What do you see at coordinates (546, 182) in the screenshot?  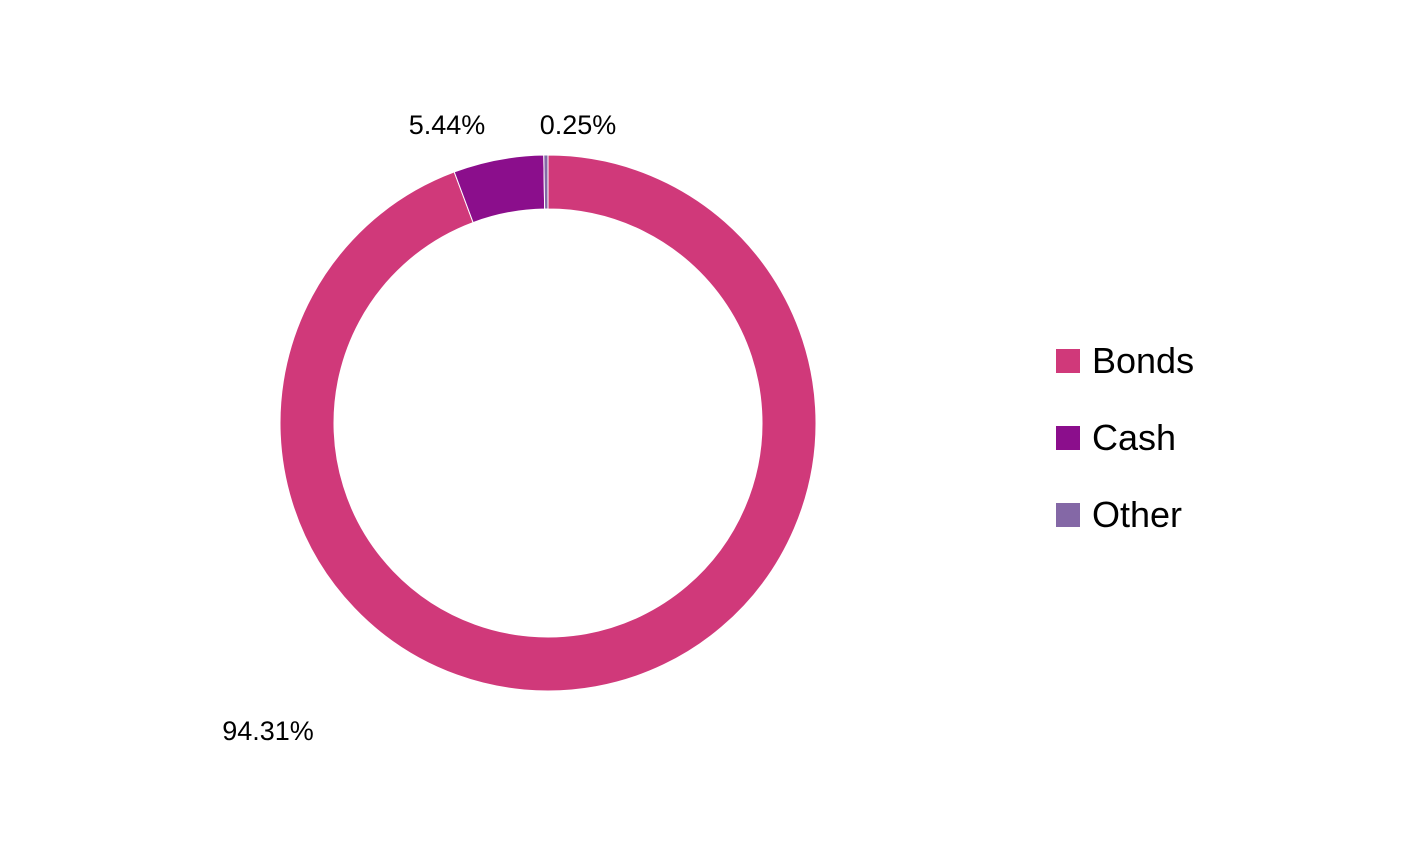 I see `donut-slice-other` at bounding box center [546, 182].